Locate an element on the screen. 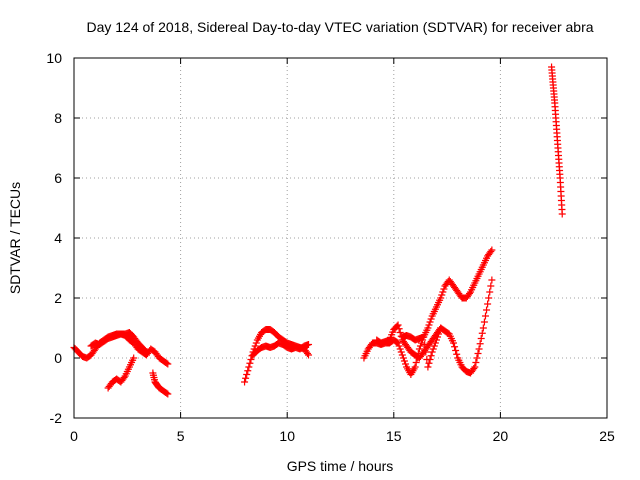 The height and width of the screenshot is (480, 640). x-tick-label: 0 is located at coordinates (74, 436).